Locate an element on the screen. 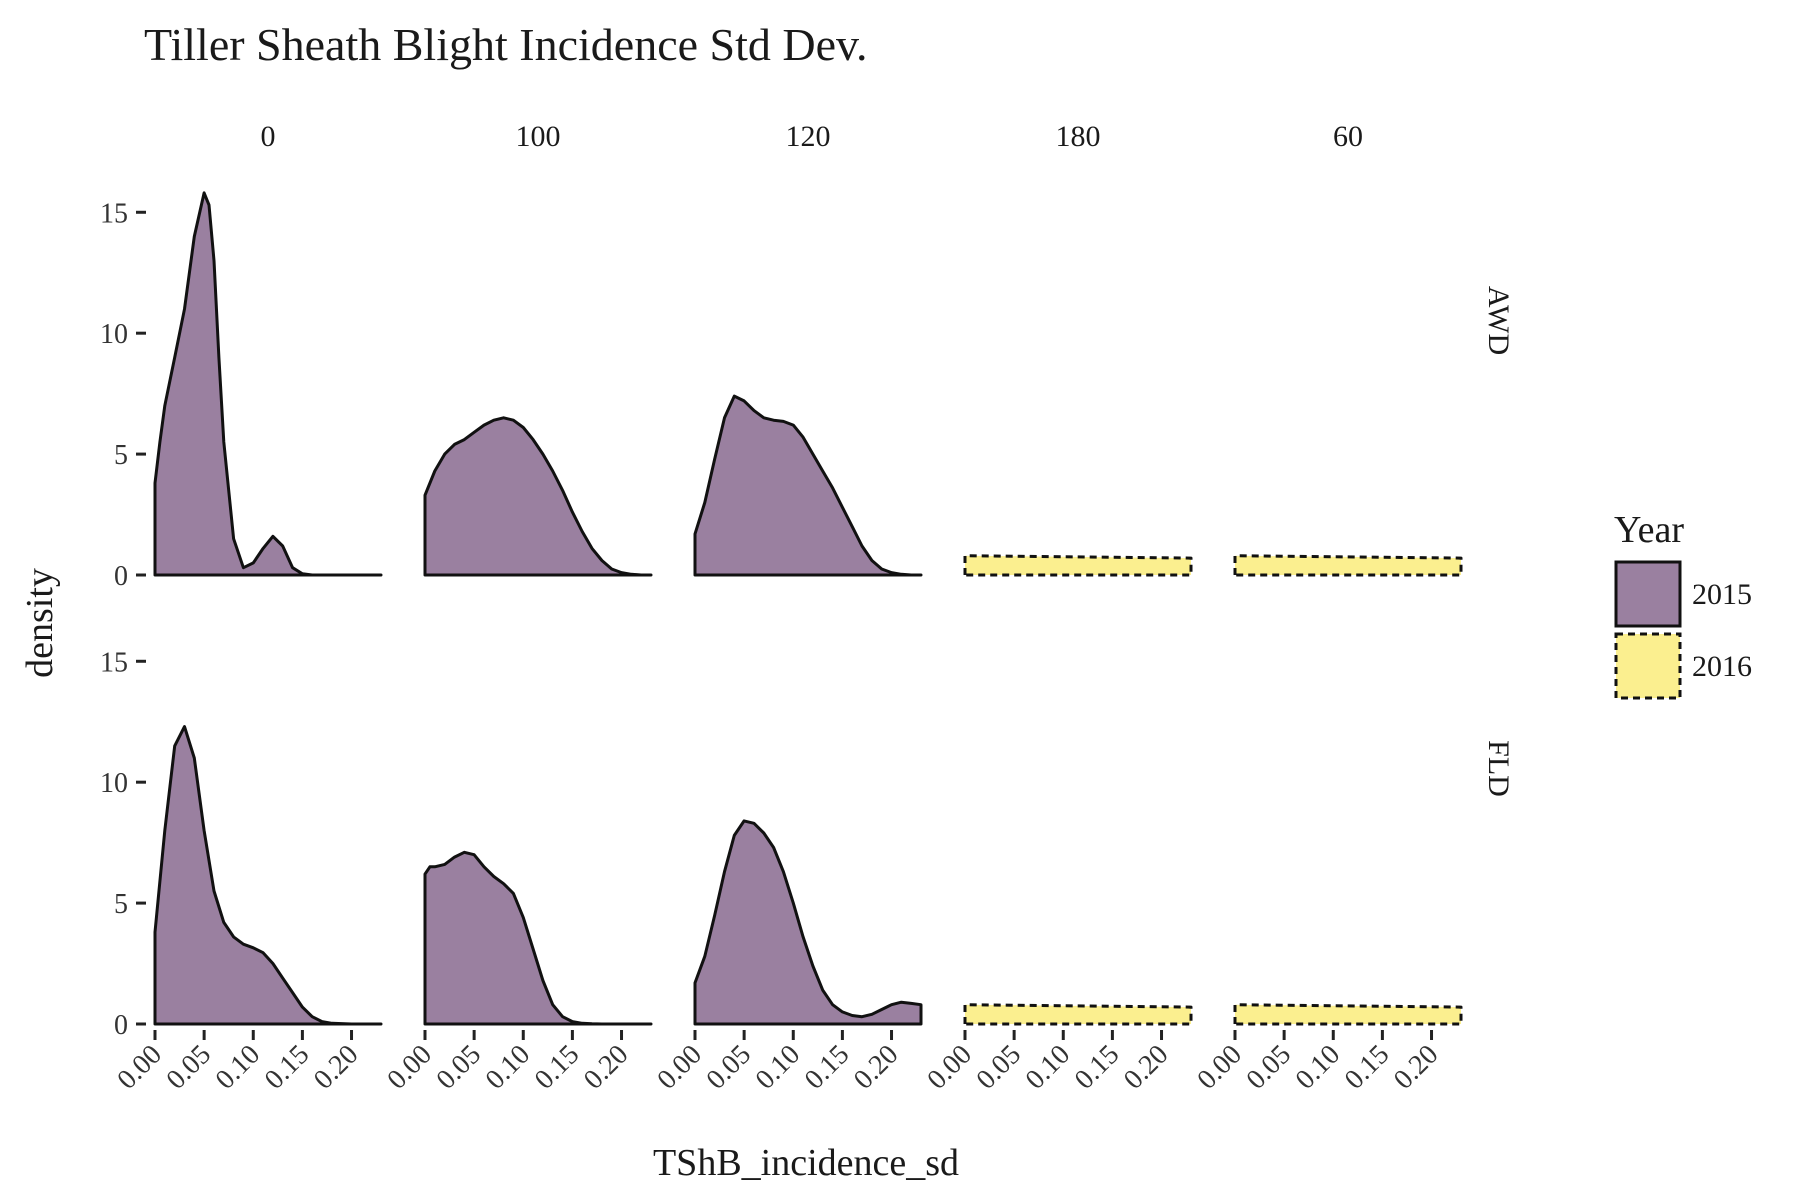 This screenshot has width=1800, height=1200. density-area-FLD-100-2015 is located at coordinates (538, 938).